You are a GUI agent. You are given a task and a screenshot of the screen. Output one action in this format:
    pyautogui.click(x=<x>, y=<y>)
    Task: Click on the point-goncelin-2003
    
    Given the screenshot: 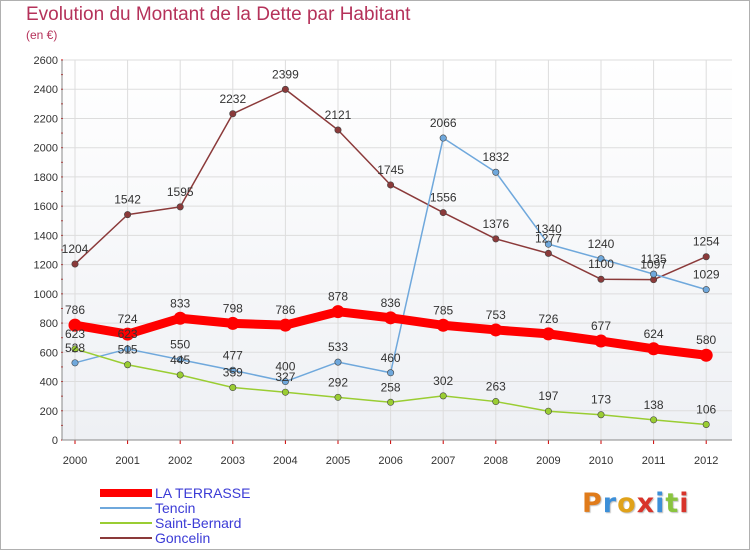 What is the action you would take?
    pyautogui.click(x=233, y=114)
    